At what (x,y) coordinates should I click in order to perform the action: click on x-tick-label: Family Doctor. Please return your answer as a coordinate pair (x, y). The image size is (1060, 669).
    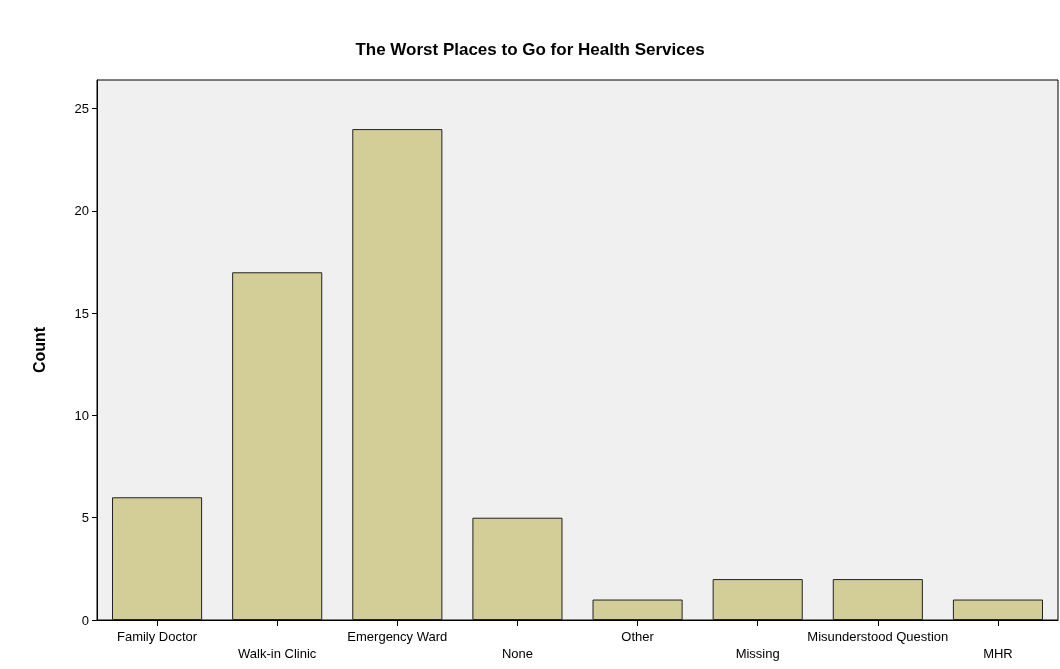
    Looking at the image, I should click on (157, 636).